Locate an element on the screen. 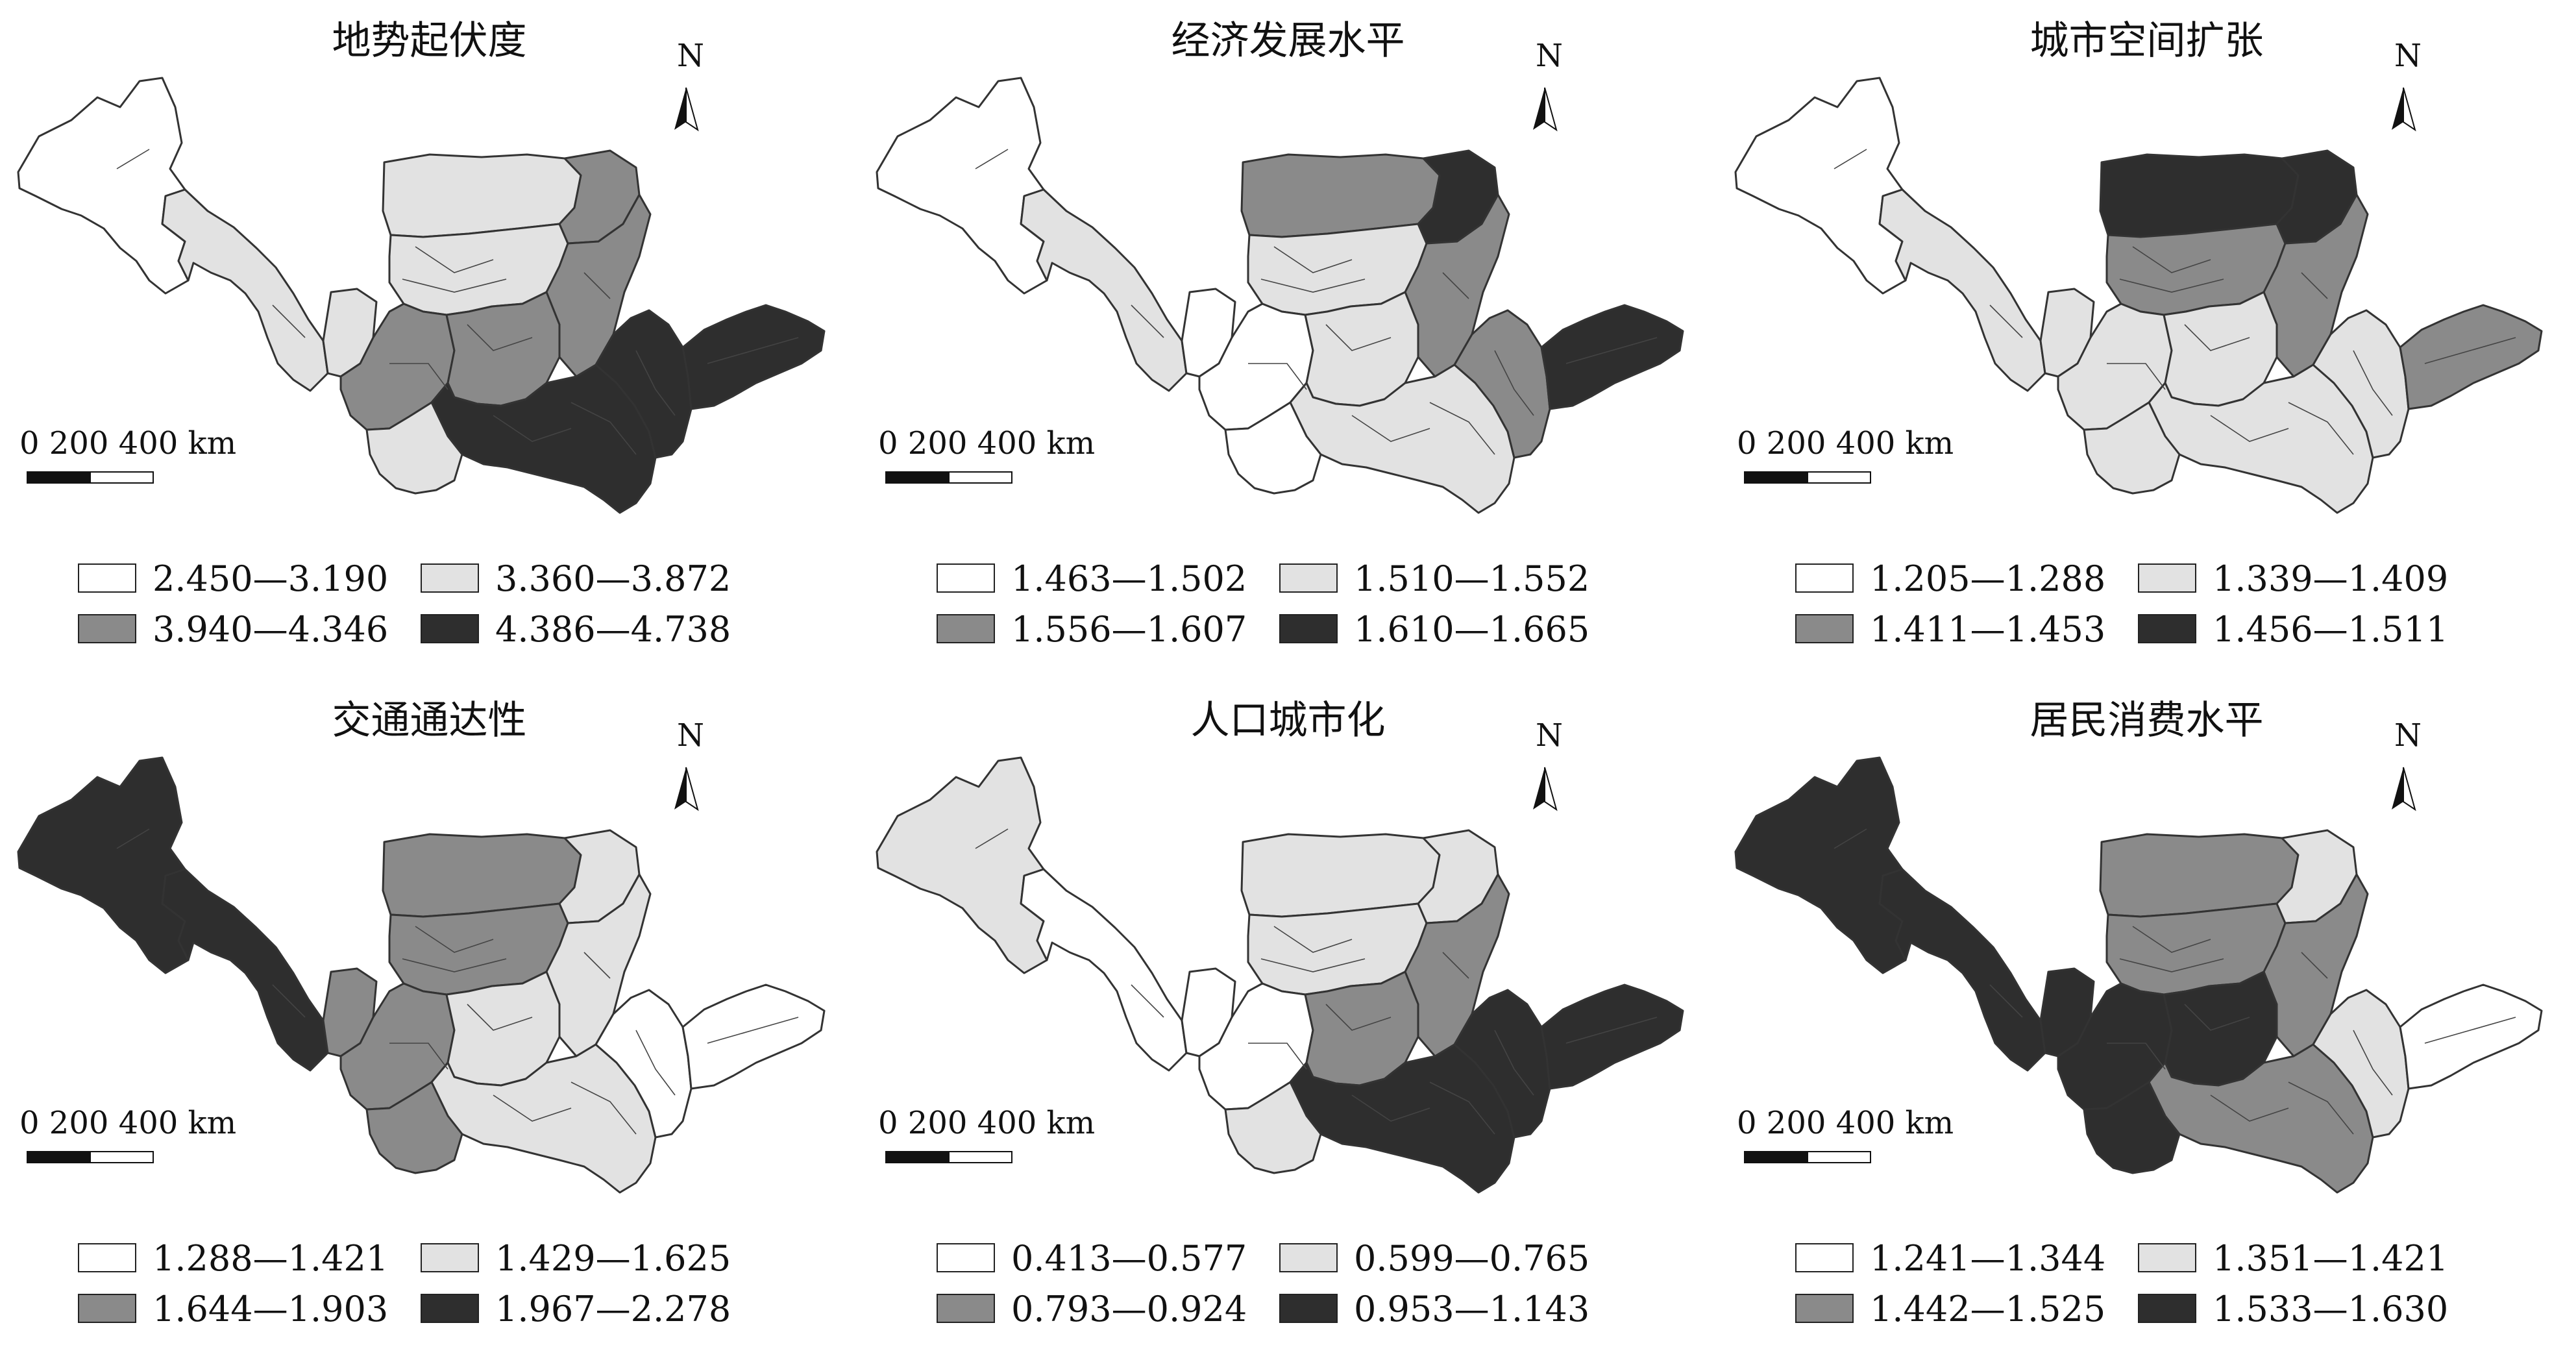  legend-label: 1.339—1.409 is located at coordinates (2331, 579).